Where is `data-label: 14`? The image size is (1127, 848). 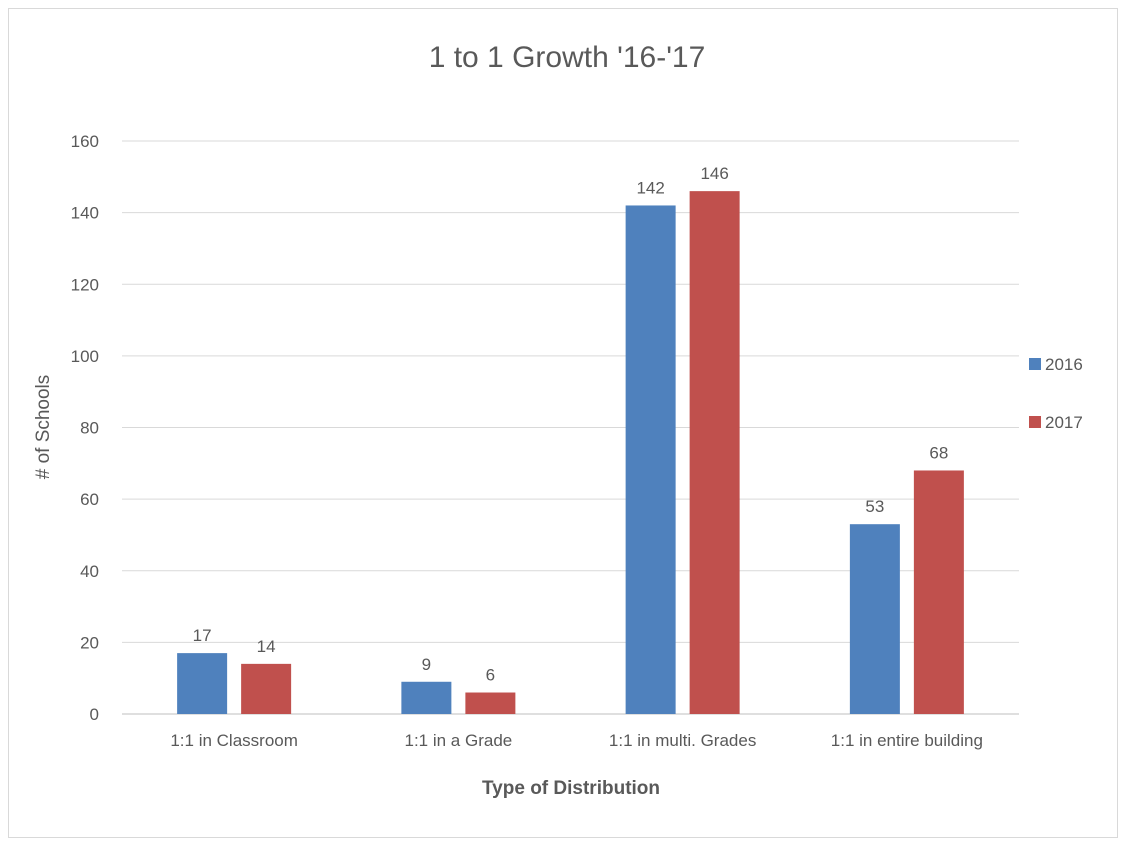 data-label: 14 is located at coordinates (266, 646).